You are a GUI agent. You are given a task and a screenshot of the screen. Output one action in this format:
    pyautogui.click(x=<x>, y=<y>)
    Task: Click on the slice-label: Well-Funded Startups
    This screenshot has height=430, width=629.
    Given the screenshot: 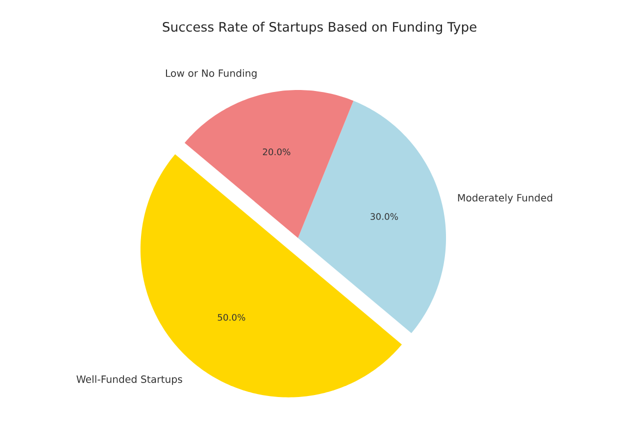 What is the action you would take?
    pyautogui.click(x=129, y=380)
    